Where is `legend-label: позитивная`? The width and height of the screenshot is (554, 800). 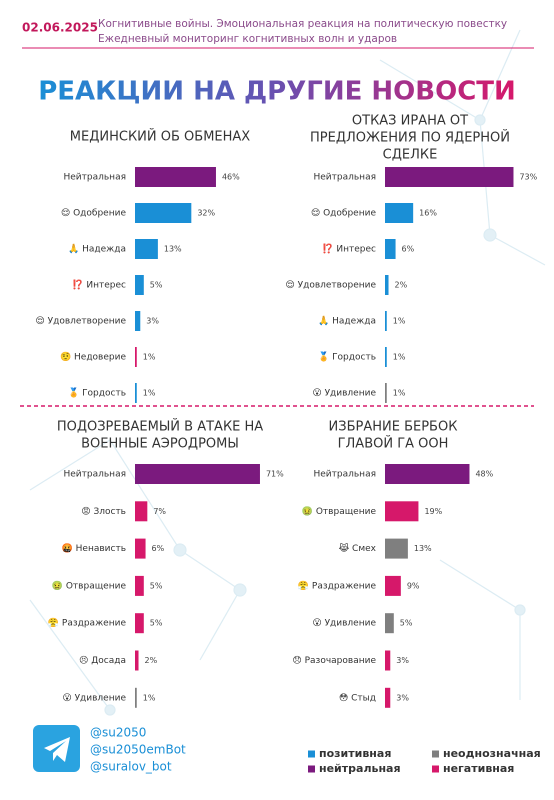 legend-label: позитивная is located at coordinates (355, 753).